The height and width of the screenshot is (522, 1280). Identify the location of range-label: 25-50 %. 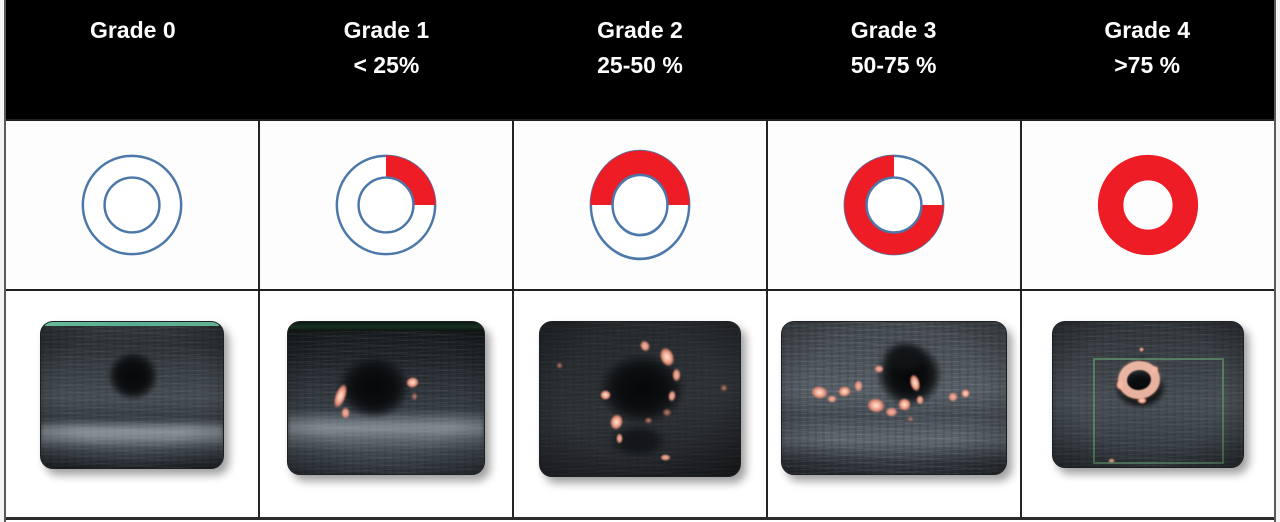
(640, 65).